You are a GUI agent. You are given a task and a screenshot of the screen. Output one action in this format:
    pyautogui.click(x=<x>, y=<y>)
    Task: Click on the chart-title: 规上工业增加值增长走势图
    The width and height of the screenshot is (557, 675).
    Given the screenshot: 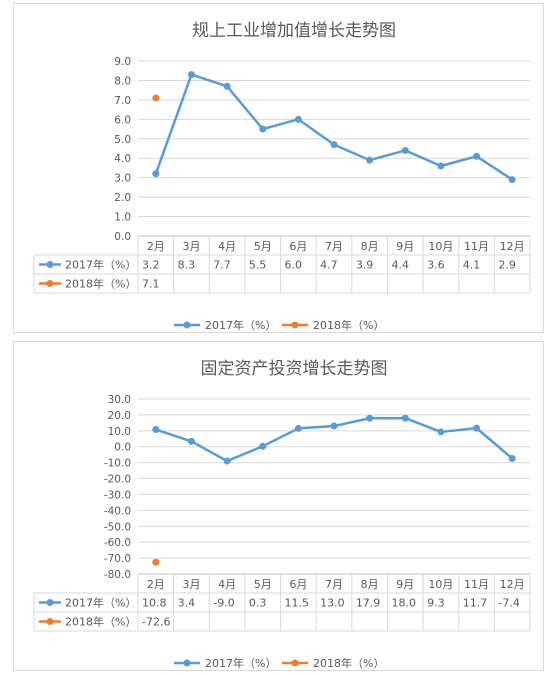 What is the action you would take?
    pyautogui.click(x=294, y=31)
    